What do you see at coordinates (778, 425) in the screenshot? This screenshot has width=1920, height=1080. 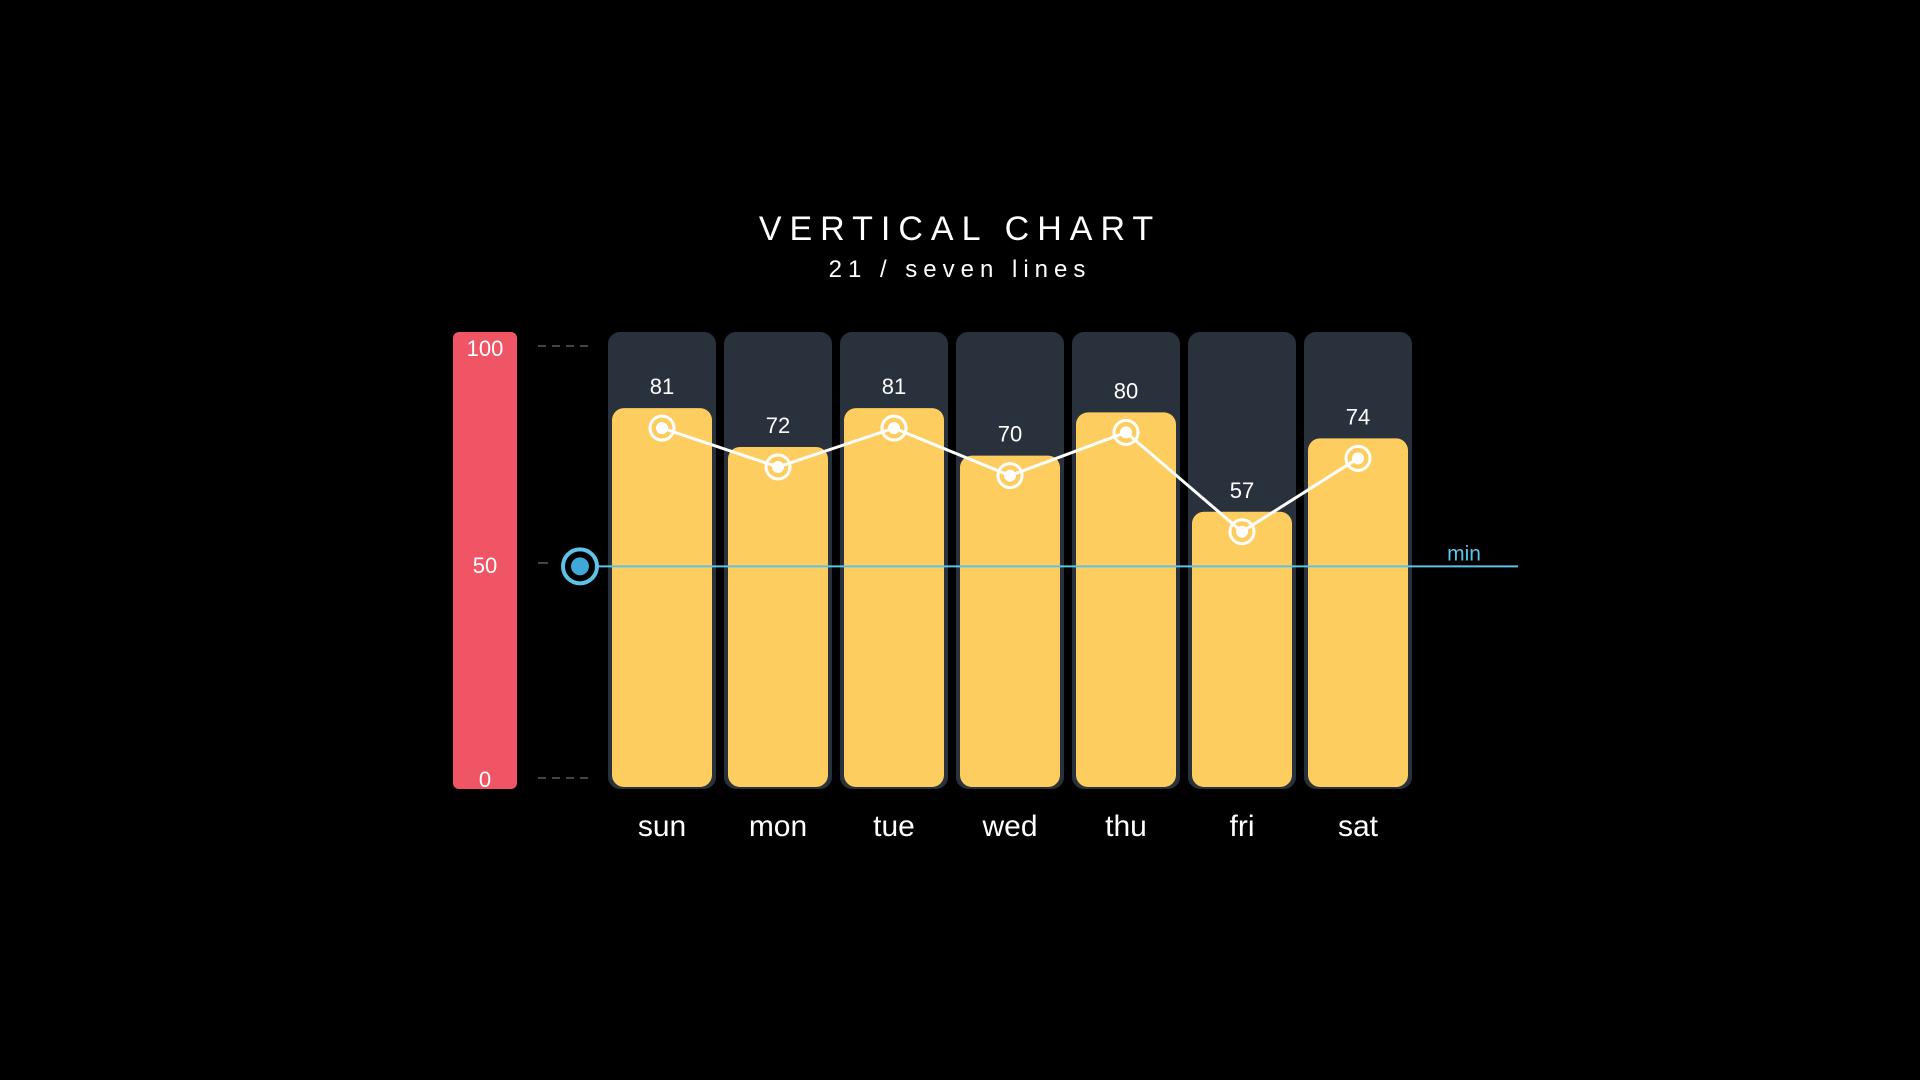 I see `value-label-mon: 72` at bounding box center [778, 425].